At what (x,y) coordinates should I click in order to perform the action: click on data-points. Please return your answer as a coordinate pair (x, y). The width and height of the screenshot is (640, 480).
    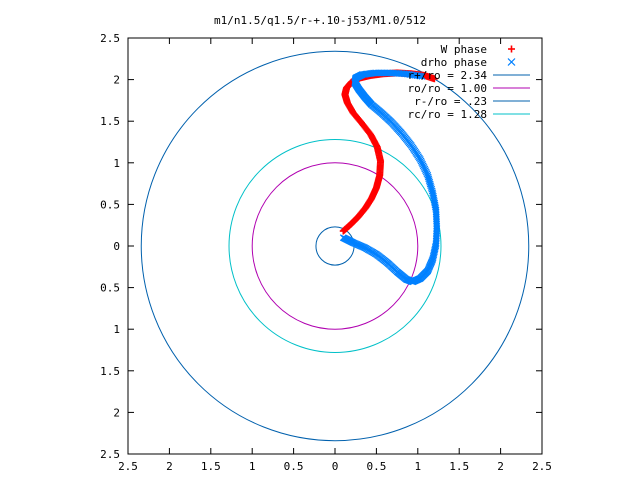
    Looking at the image, I should click on (390, 177).